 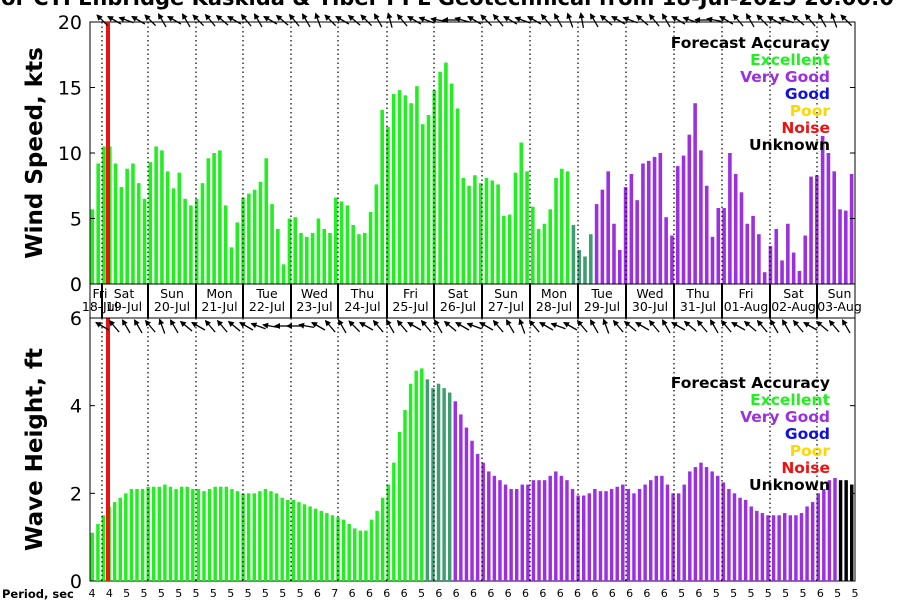 What do you see at coordinates (92, 593) in the screenshot?
I see `period-value: 4` at bounding box center [92, 593].